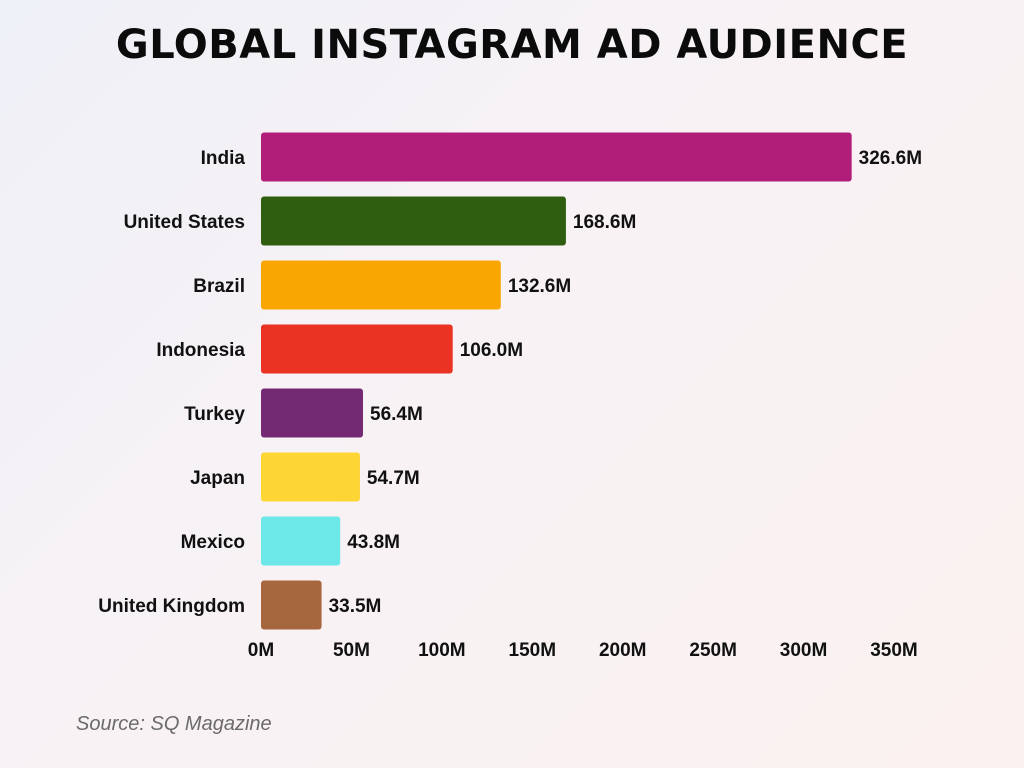  I want to click on x-tick-label: 200M, so click(623, 650).